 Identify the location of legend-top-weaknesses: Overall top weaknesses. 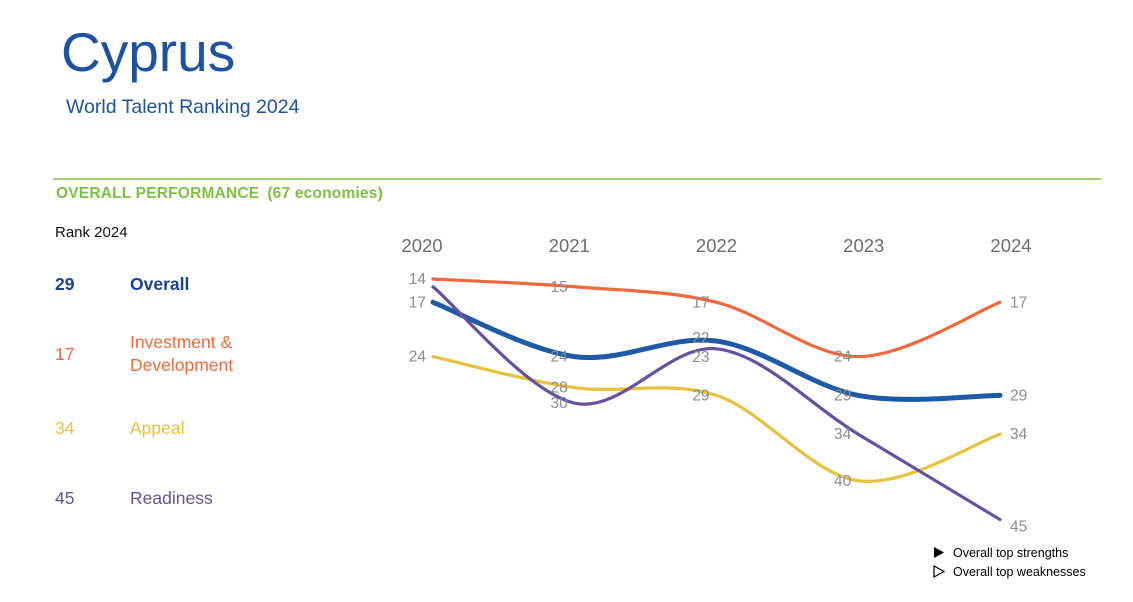
(1009, 571).